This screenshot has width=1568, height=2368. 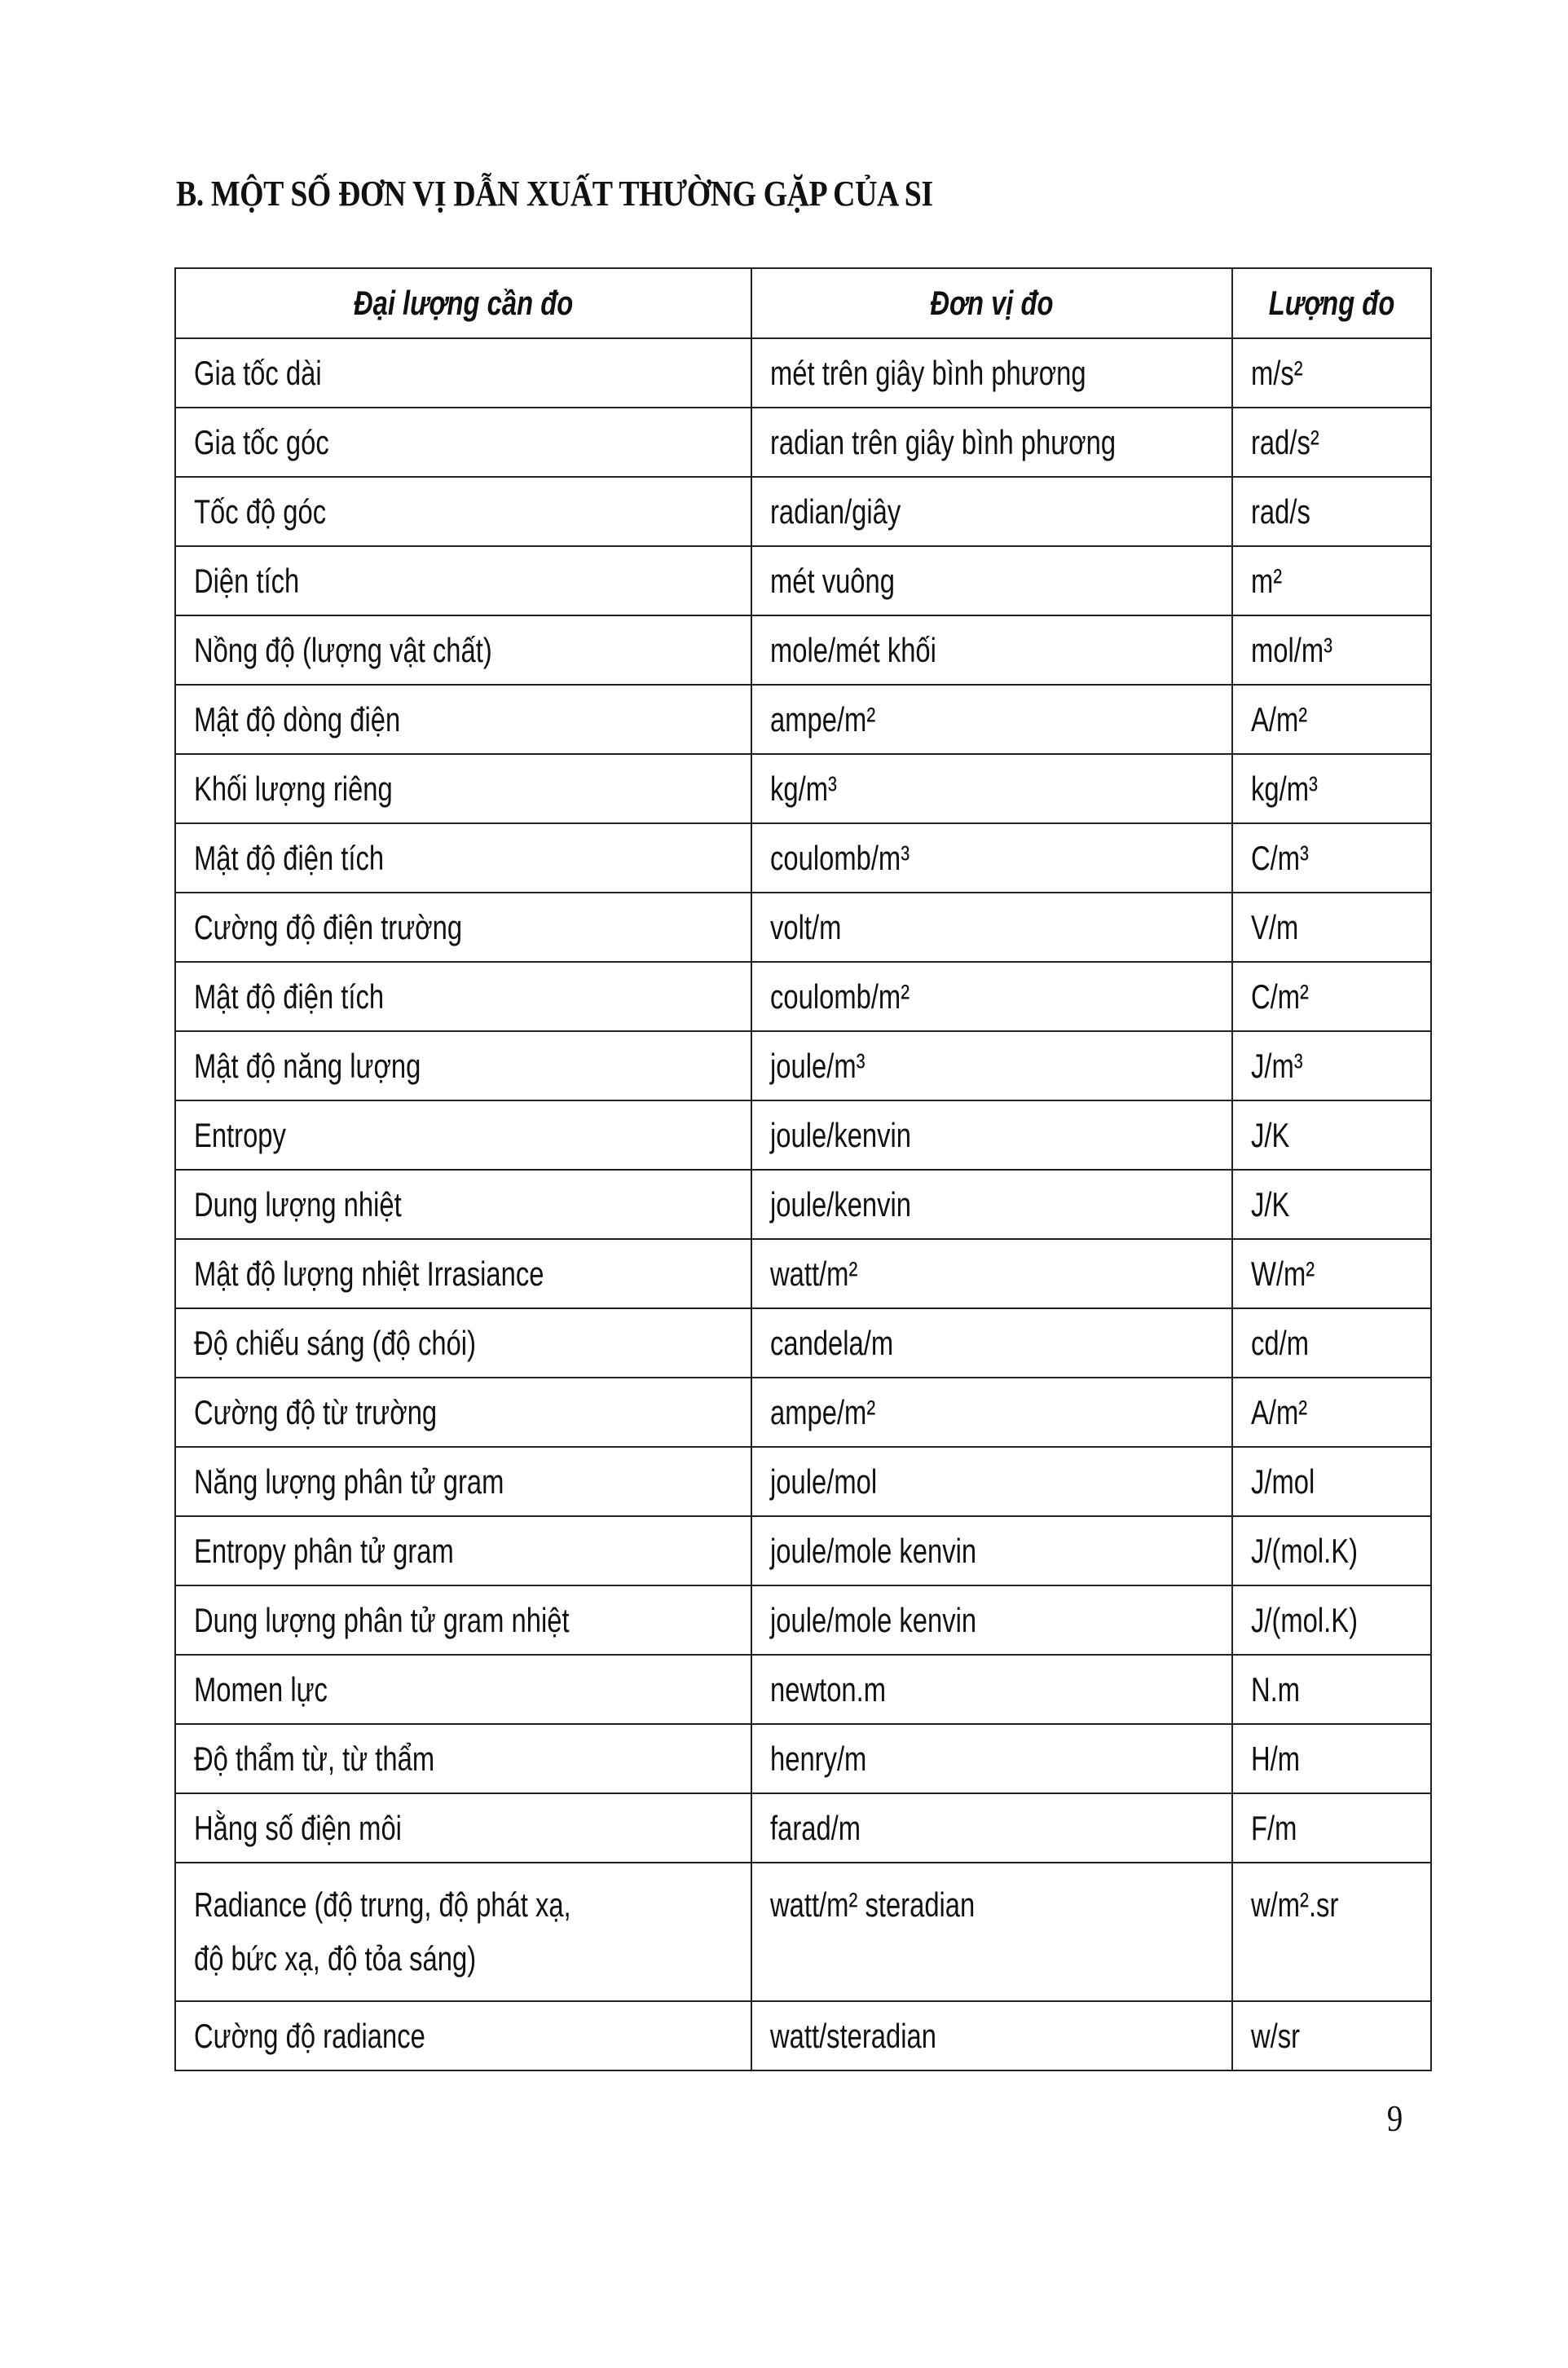 What do you see at coordinates (1273, 1827) in the screenshot?
I see `cell-text: F/m` at bounding box center [1273, 1827].